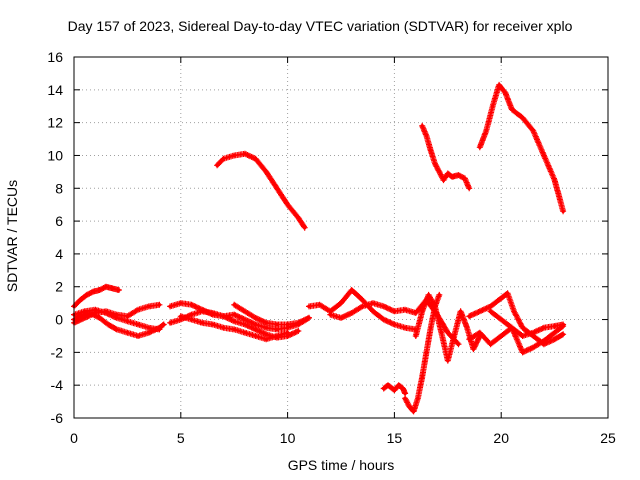 The image size is (640, 480). I want to click on series-track-l, so click(394, 389).